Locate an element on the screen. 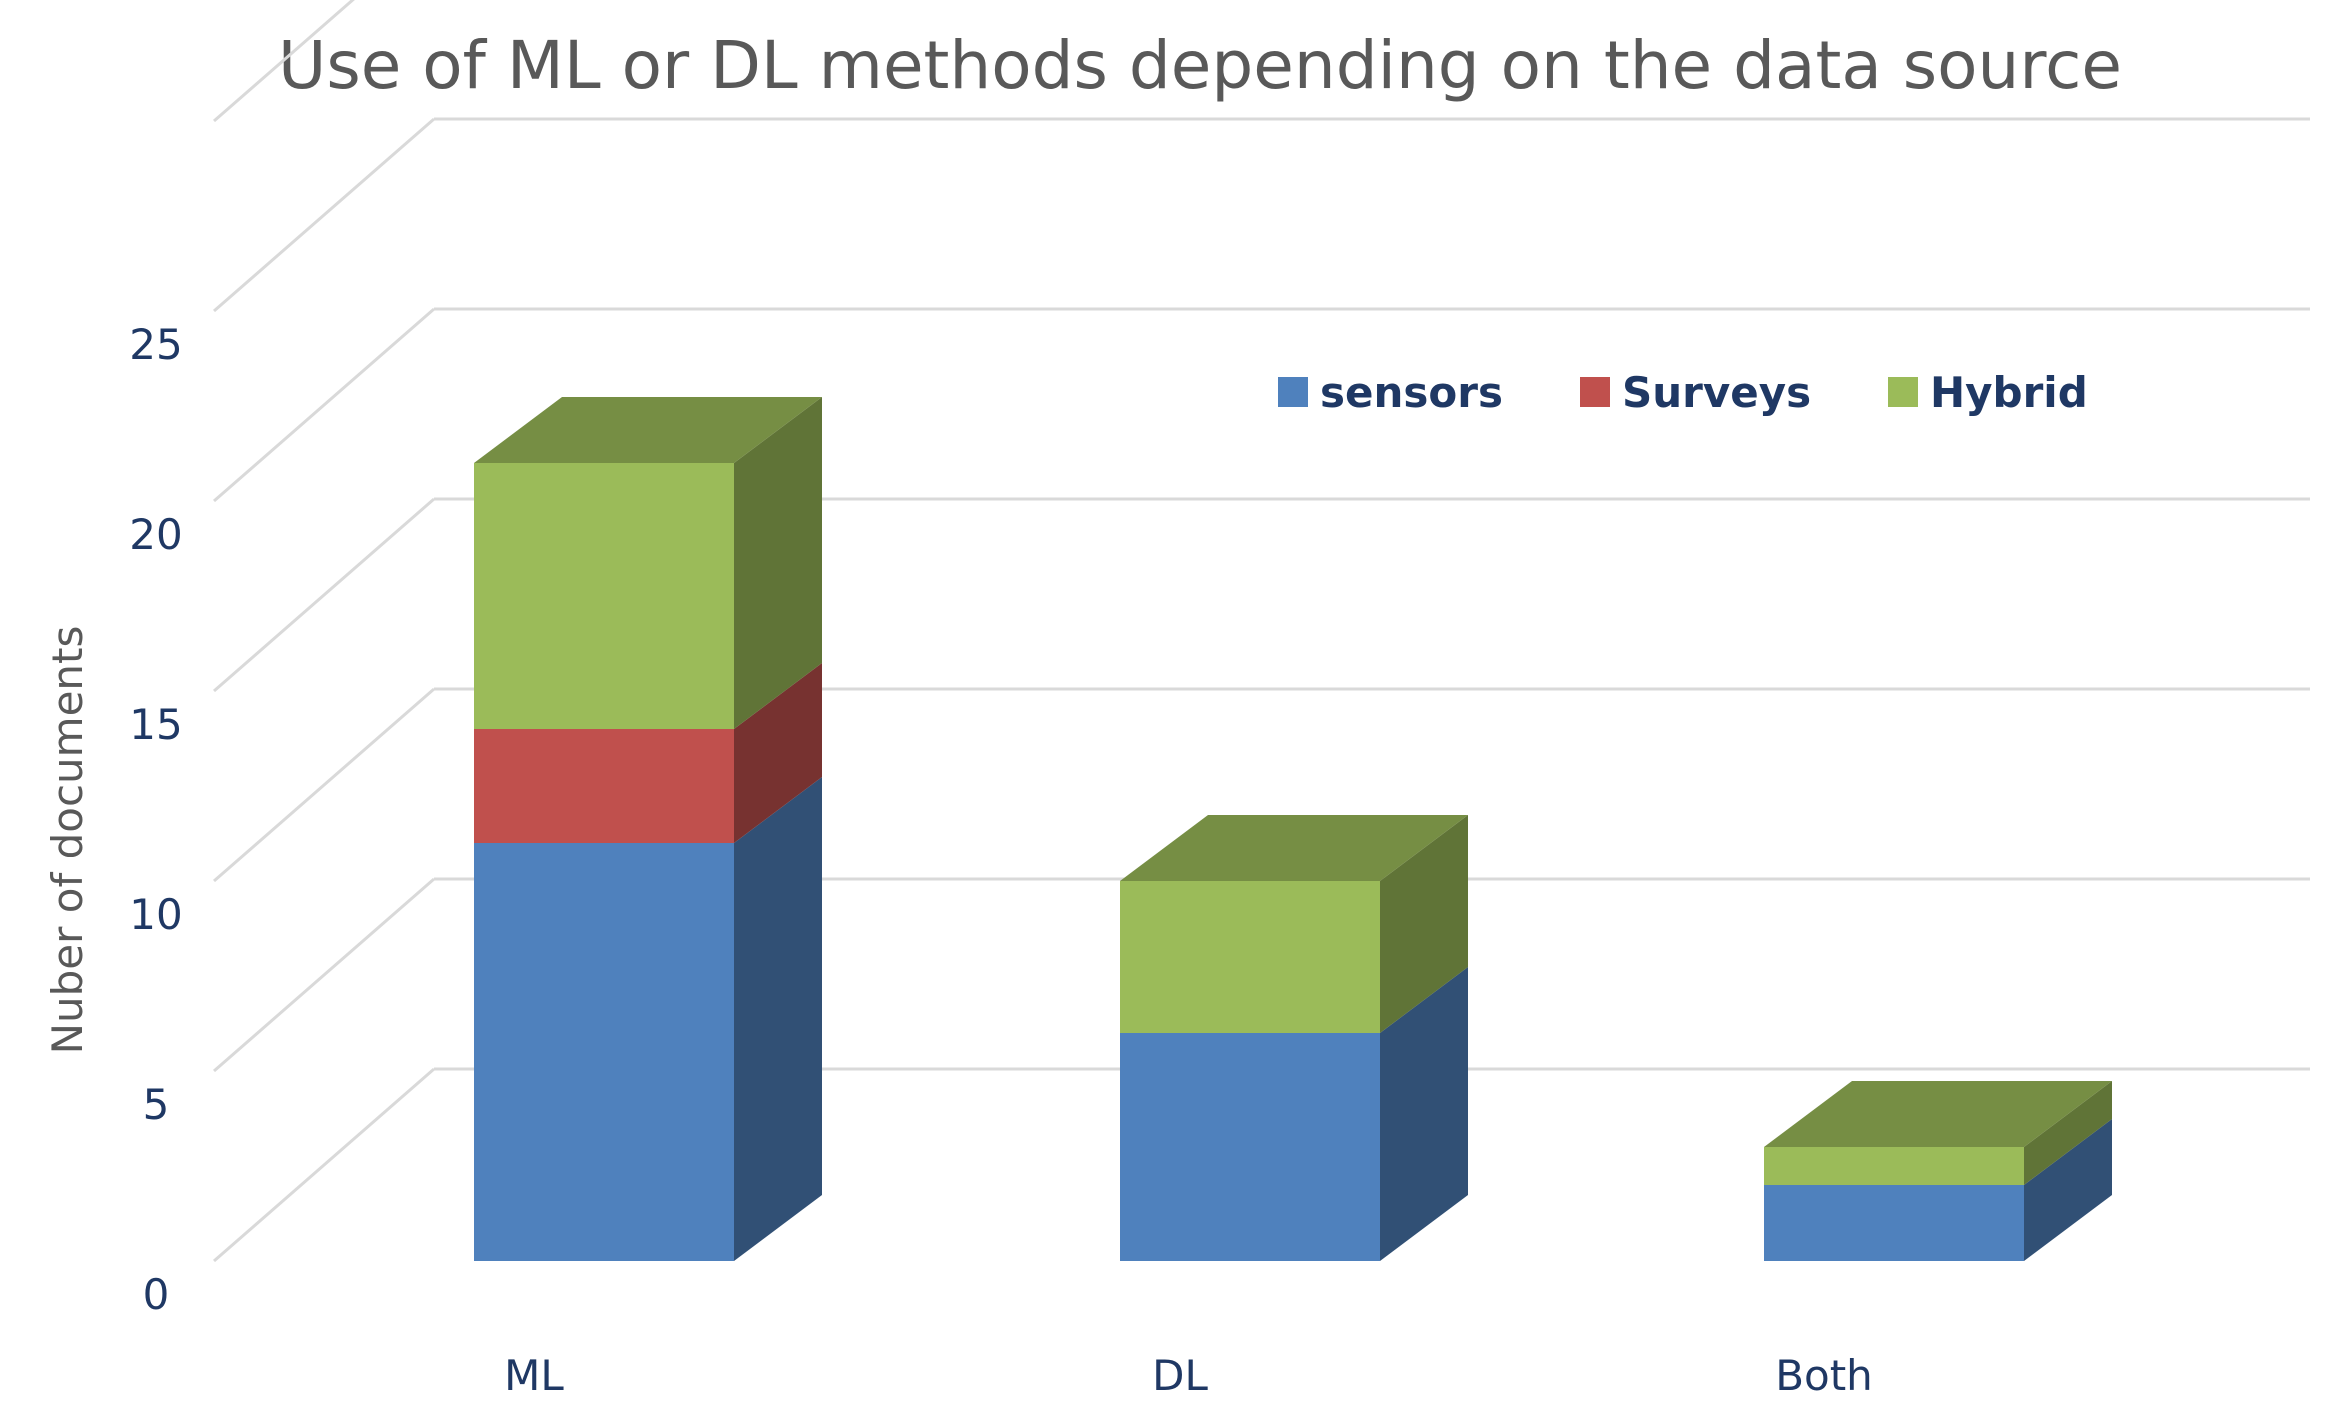 The height and width of the screenshot is (1426, 2352). bar-ml-surveys is located at coordinates (604, 786).